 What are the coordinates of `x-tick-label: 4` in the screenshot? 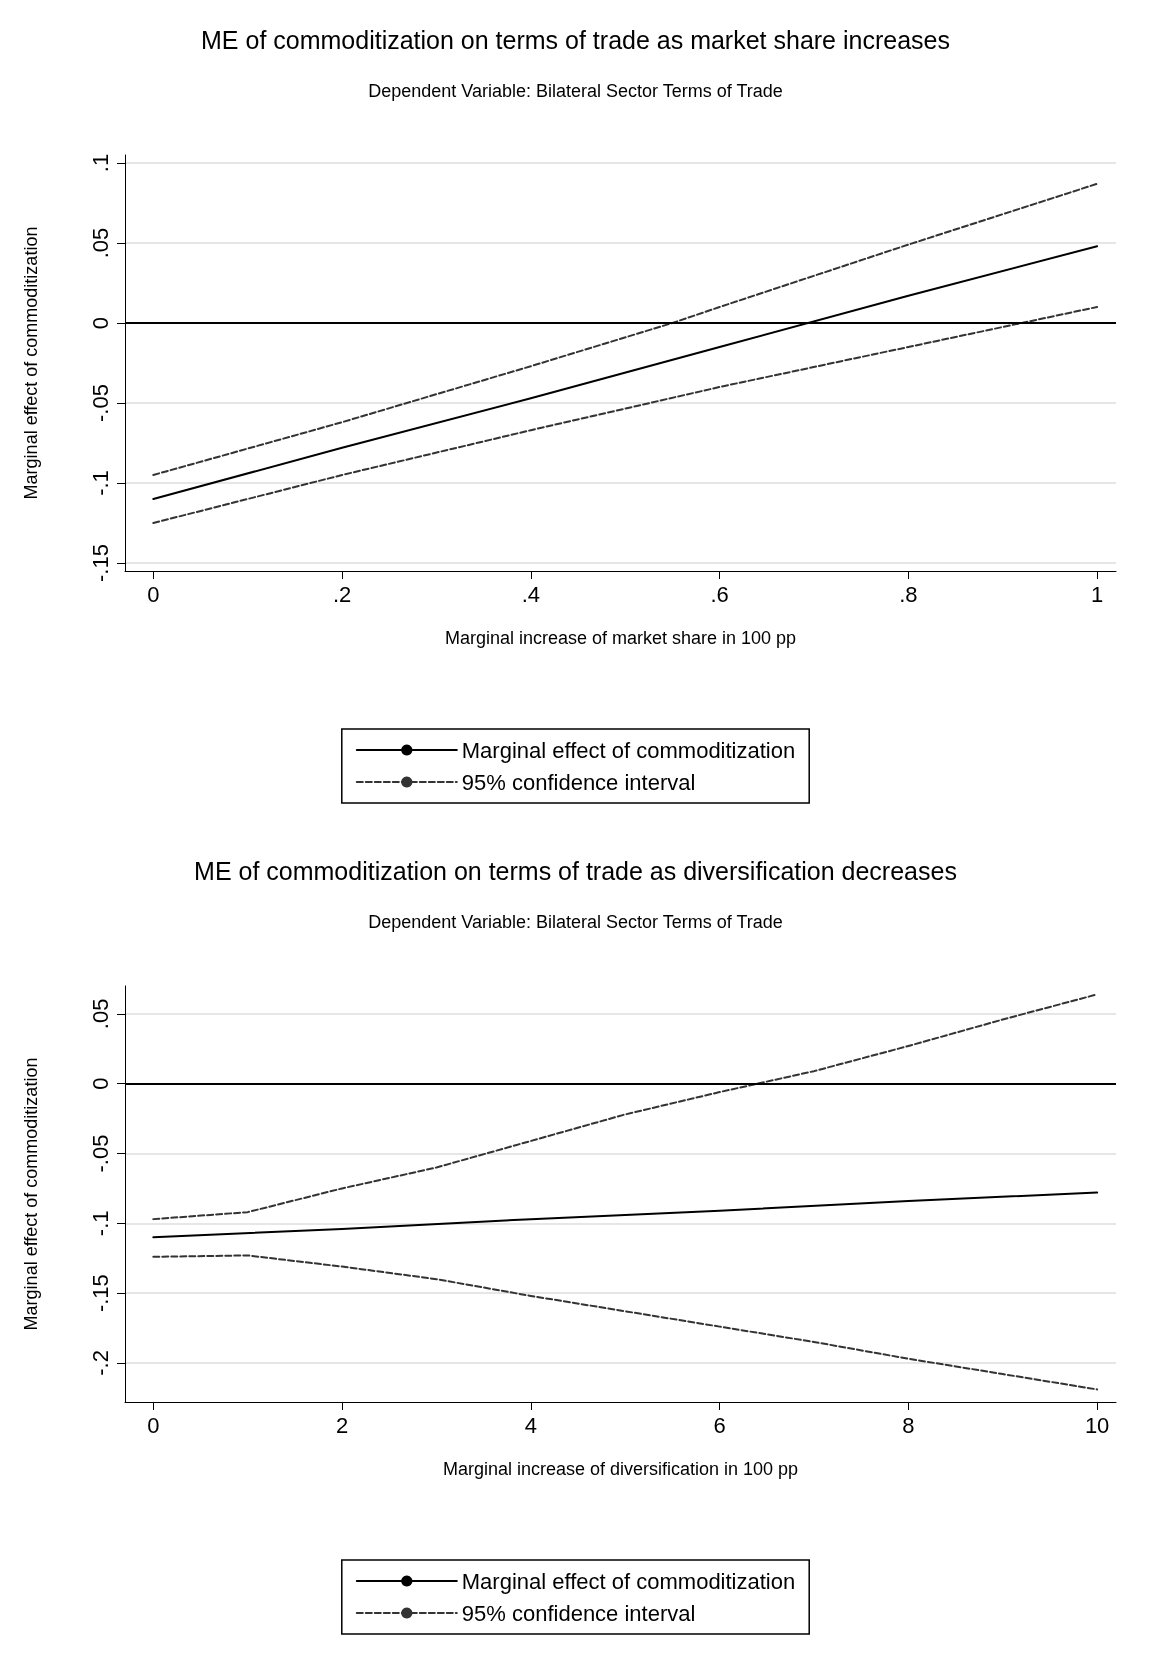 It's located at (530, 1425).